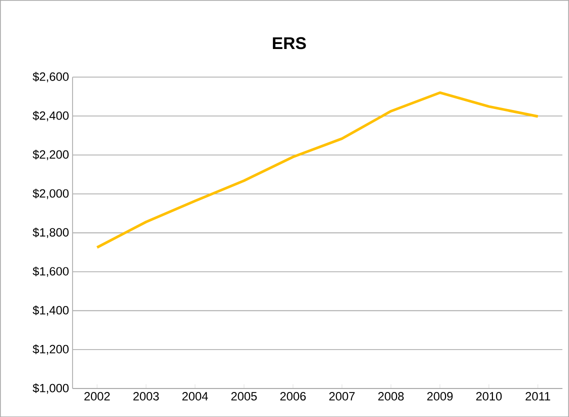  I want to click on chart-title: ERS, so click(289, 43).